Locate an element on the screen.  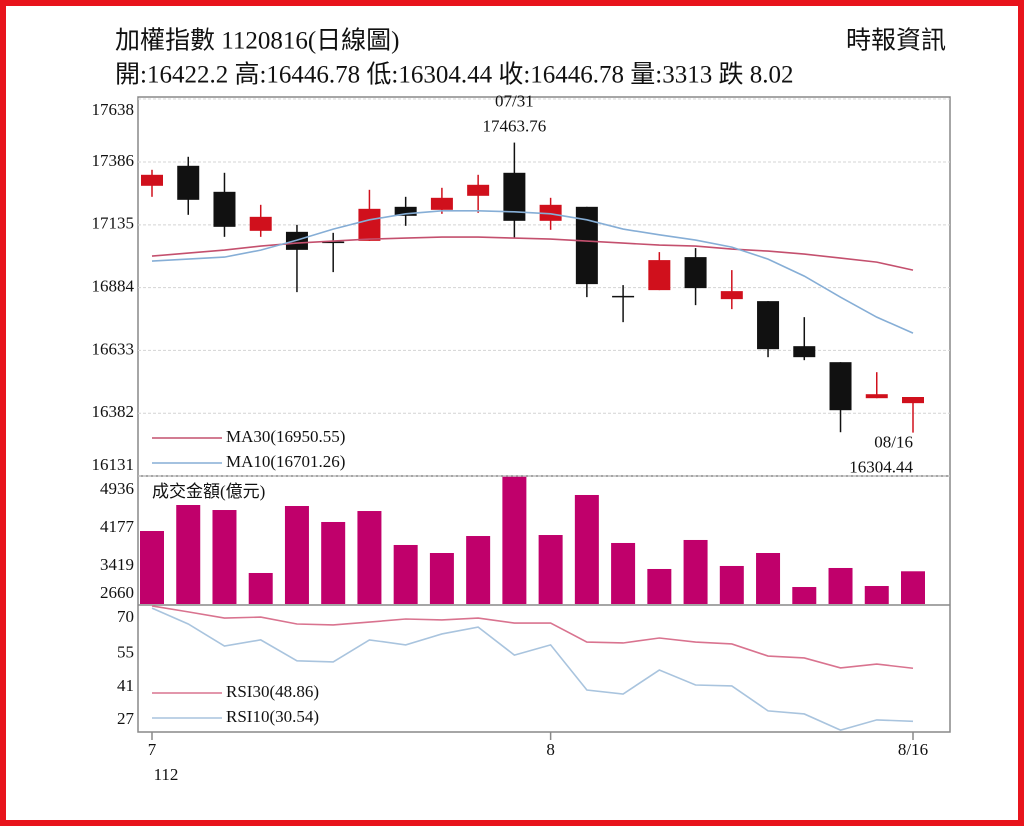
annotation-value: 17463.76 is located at coordinates (515, 125).